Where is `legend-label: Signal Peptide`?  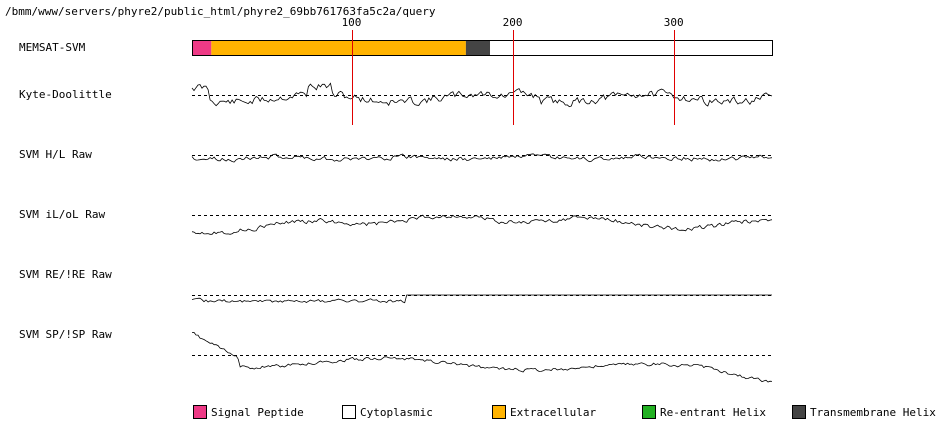 legend-label: Signal Peptide is located at coordinates (257, 412).